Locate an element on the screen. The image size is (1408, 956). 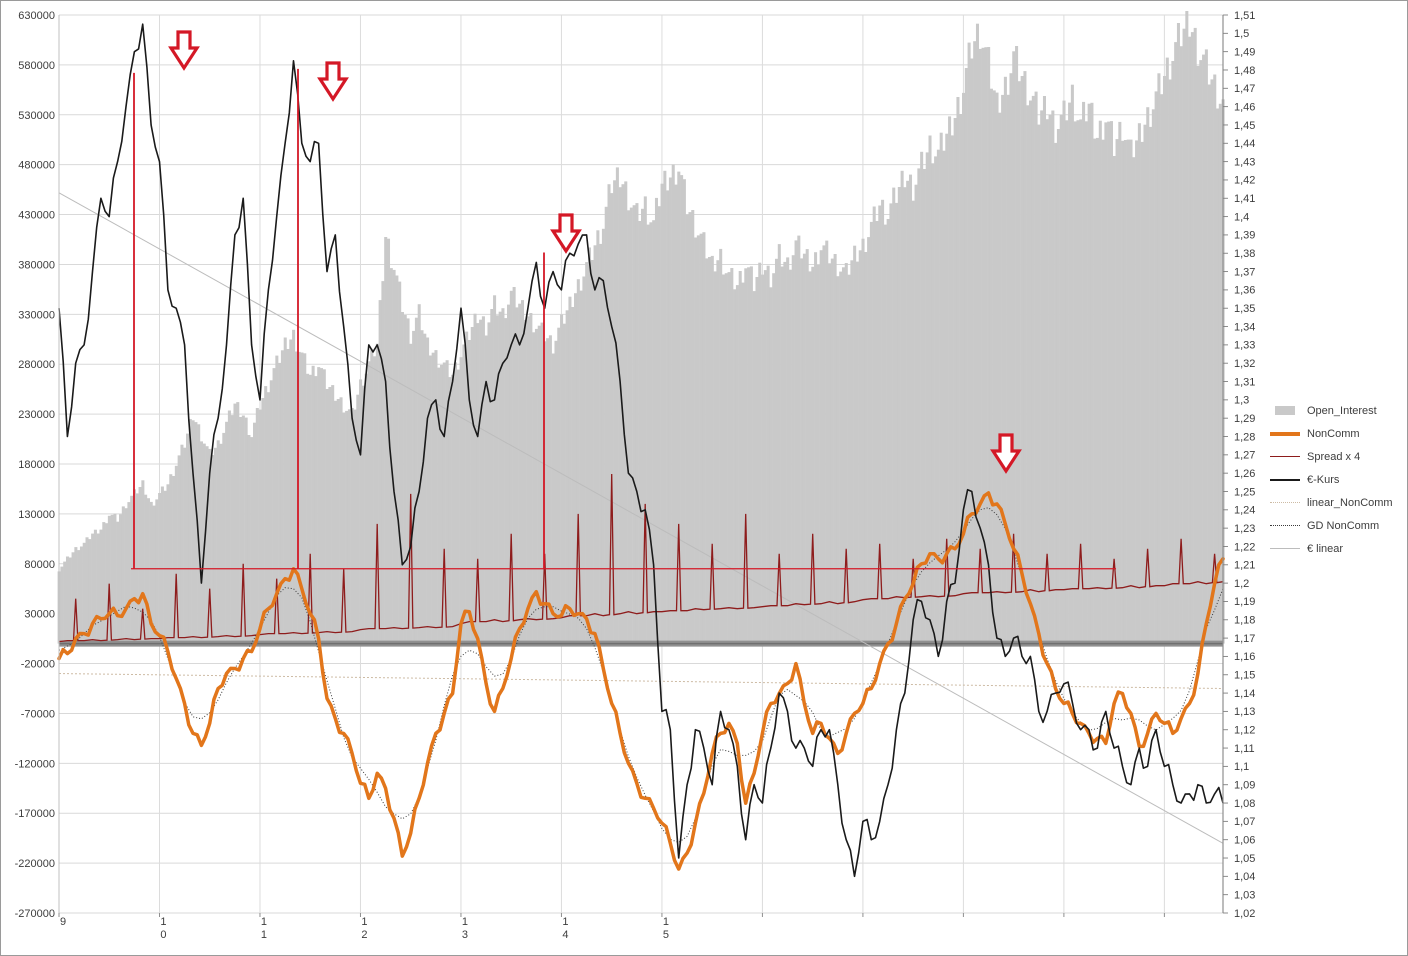
right-axis-tick-label: 1,51 is located at coordinates (1244, 16).